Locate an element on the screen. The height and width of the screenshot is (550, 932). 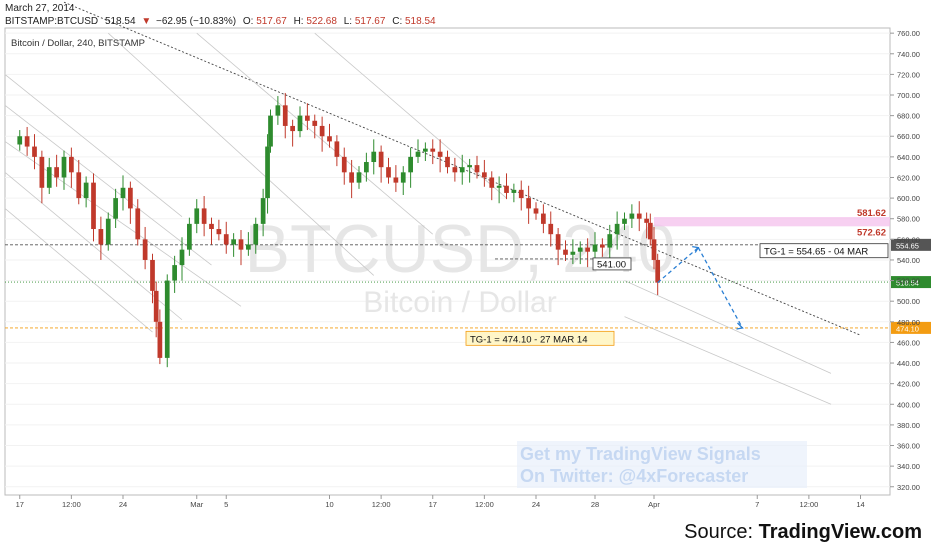
x-tick-label: 10 is located at coordinates (329, 504).